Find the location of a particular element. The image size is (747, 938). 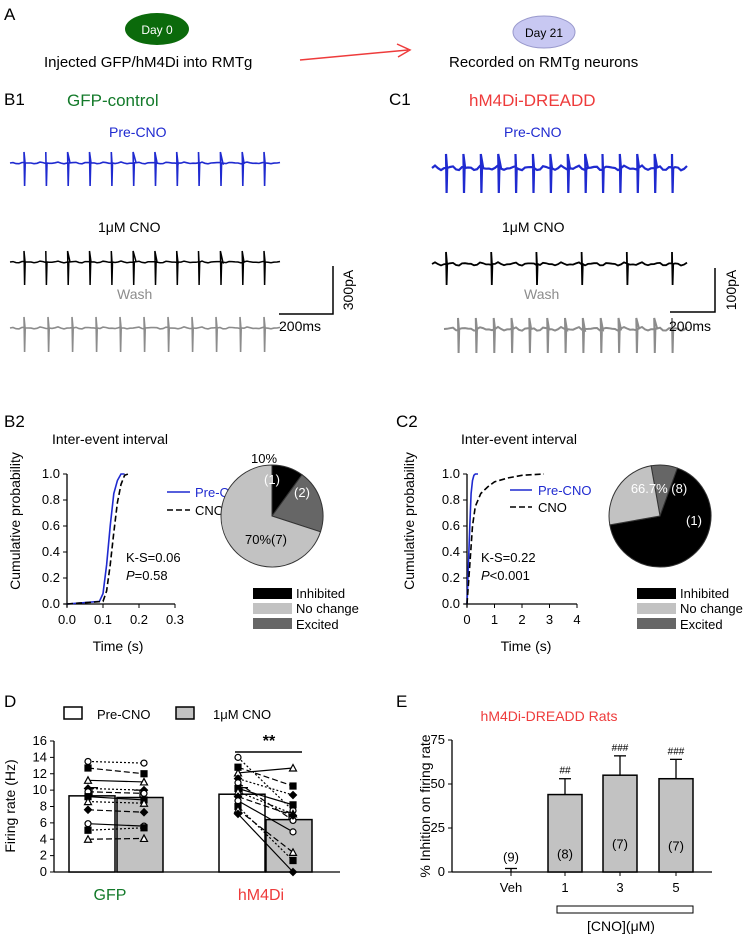

c2-xtick-label: 2 is located at coordinates (521, 619).